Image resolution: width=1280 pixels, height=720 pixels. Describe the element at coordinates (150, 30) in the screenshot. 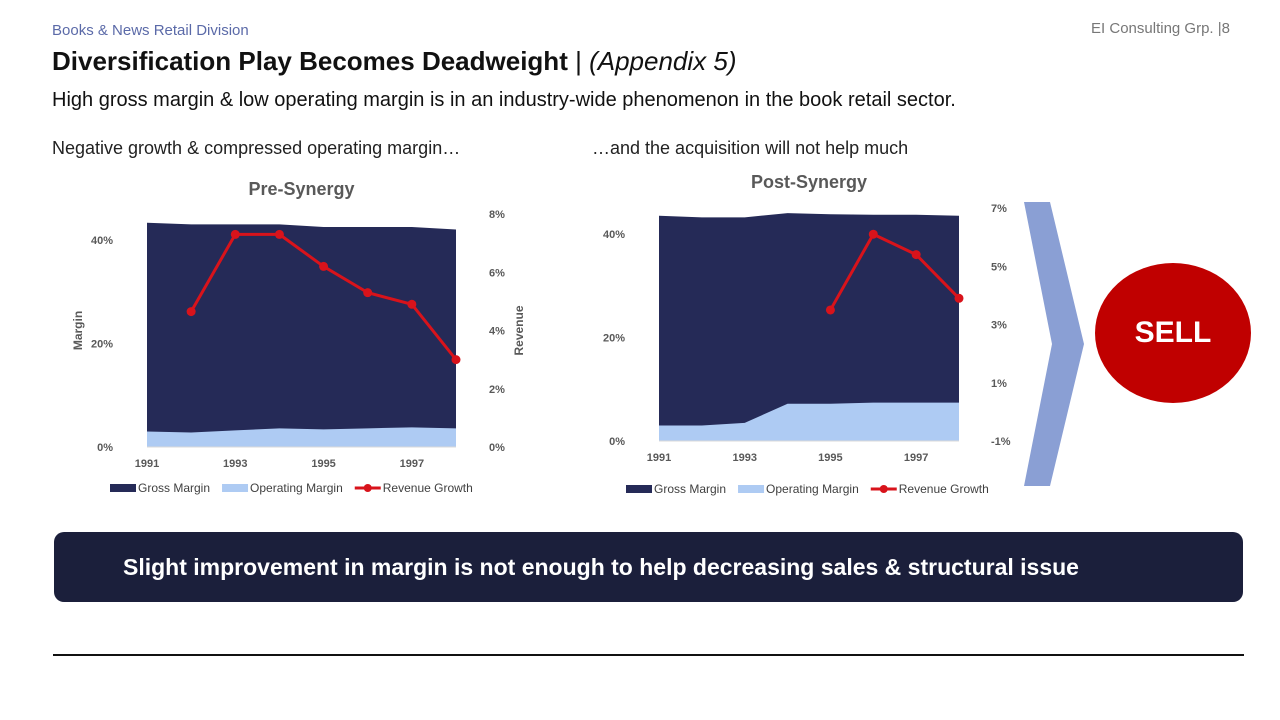

I see `division-label: Books & News Retail Division` at that location.